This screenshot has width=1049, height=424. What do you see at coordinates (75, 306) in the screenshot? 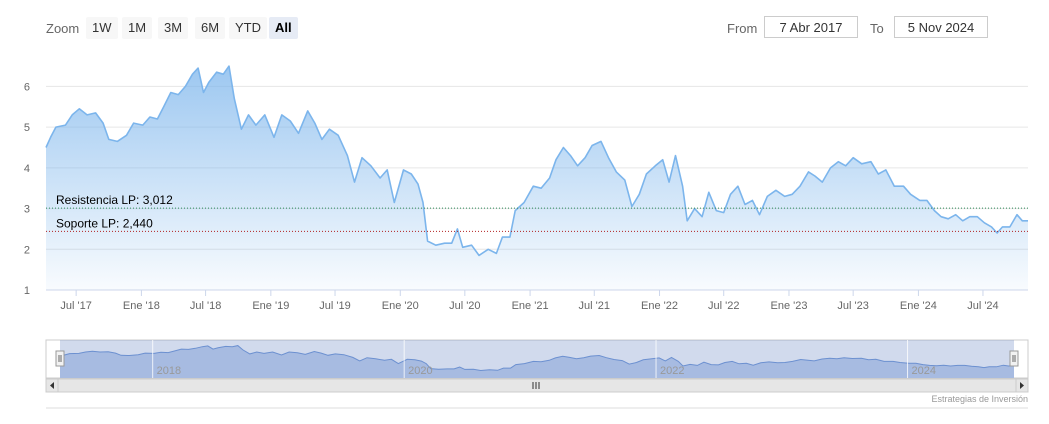
I see `x-tick-label: Jul '17` at bounding box center [75, 306].